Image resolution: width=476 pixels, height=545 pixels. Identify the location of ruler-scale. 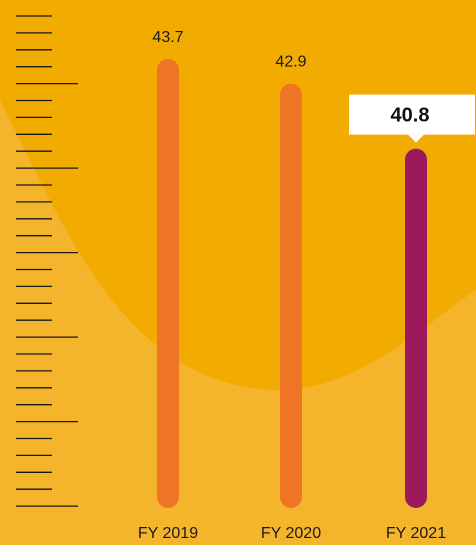
(47, 261).